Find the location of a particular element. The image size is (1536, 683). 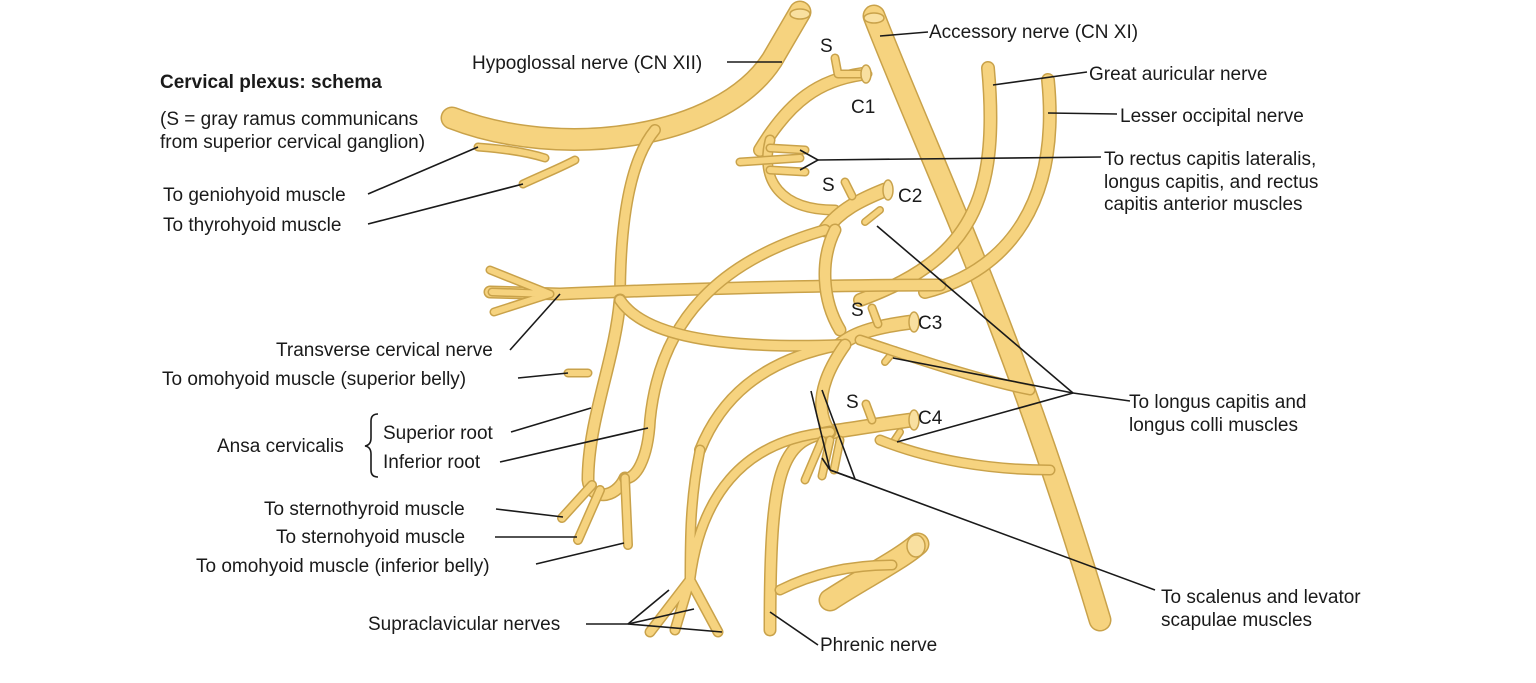

rectus-branches is located at coordinates (772, 160).